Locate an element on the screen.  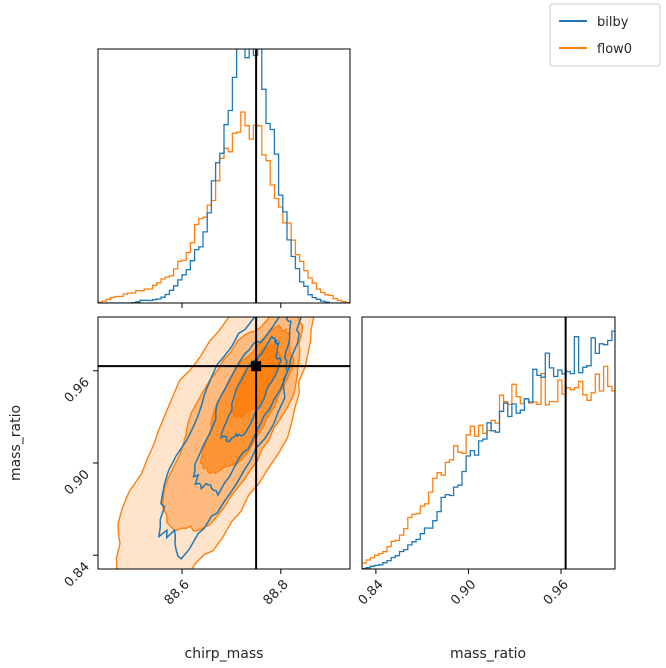
panel-frame-joint is located at coordinates (224, 443).